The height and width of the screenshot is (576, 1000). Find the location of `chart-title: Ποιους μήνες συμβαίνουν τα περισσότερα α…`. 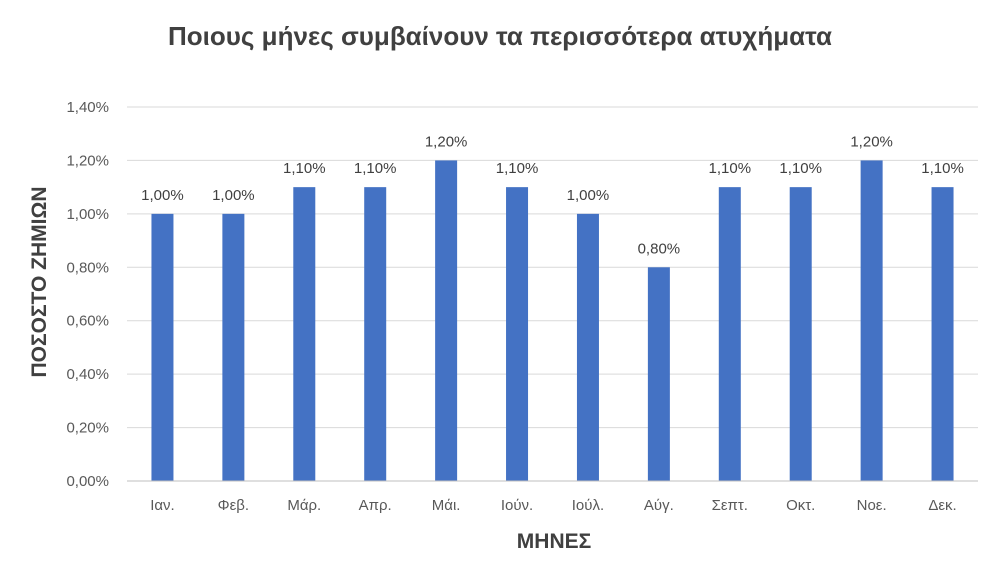

chart-title: Ποιους μήνες συμβαίνουν τα περισσότερα α… is located at coordinates (500, 36).